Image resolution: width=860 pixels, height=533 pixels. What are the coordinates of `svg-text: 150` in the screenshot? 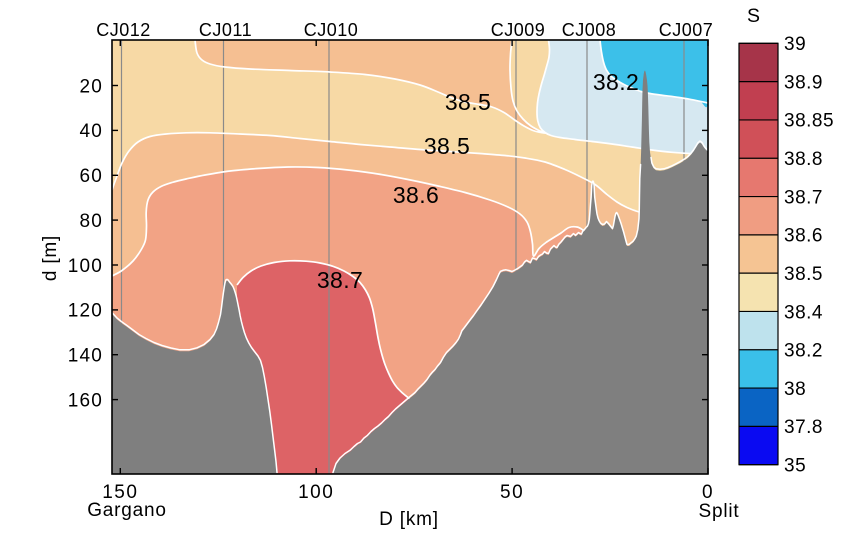 It's located at (120, 492).